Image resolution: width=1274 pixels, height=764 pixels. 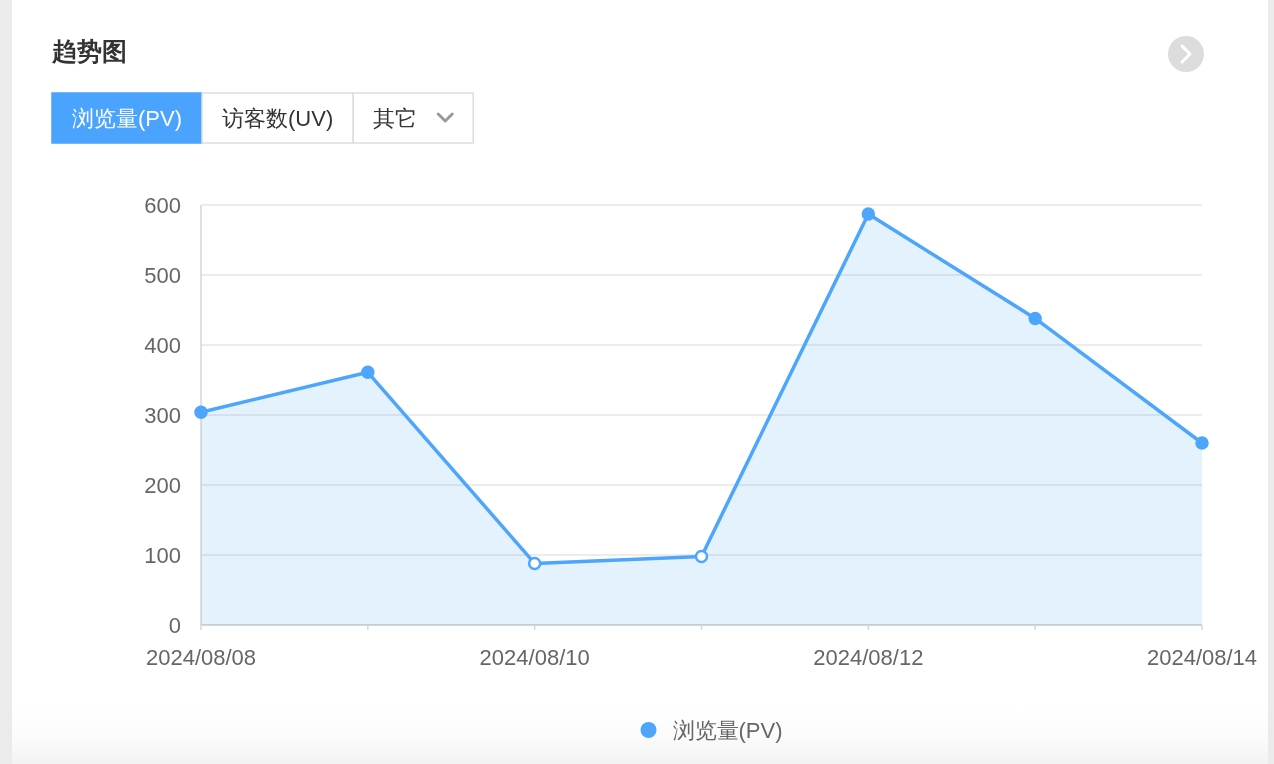 I want to click on x-tick-label: 2024/08/08, so click(x=201, y=657).